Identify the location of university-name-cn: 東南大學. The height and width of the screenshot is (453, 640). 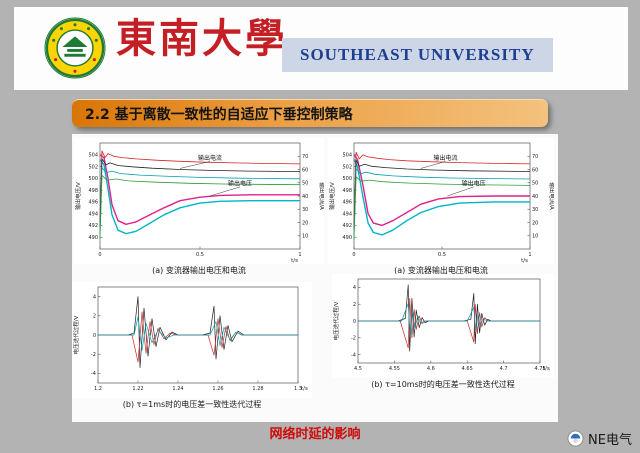
(202, 38).